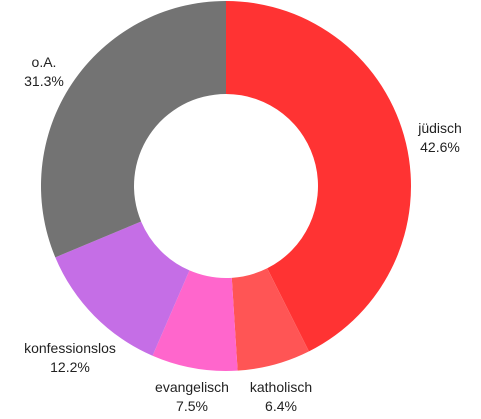  I want to click on slice-label: o.A., so click(44, 62).